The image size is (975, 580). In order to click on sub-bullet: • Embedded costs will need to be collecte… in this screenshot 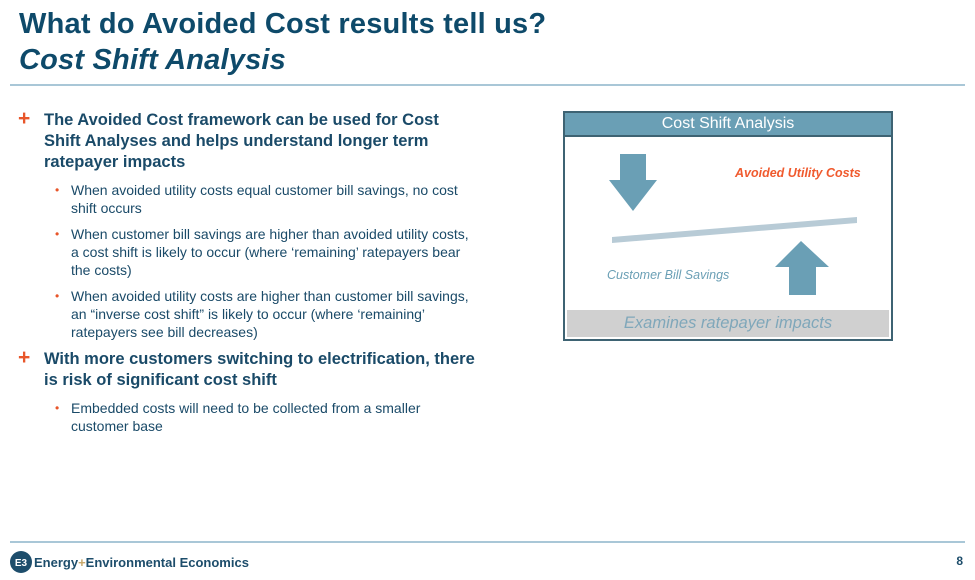, I will do `click(244, 417)`.